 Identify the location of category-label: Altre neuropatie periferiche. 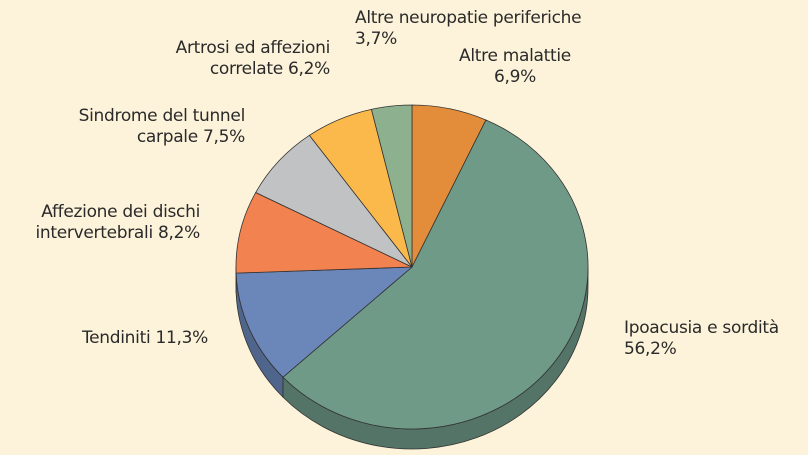
(468, 18).